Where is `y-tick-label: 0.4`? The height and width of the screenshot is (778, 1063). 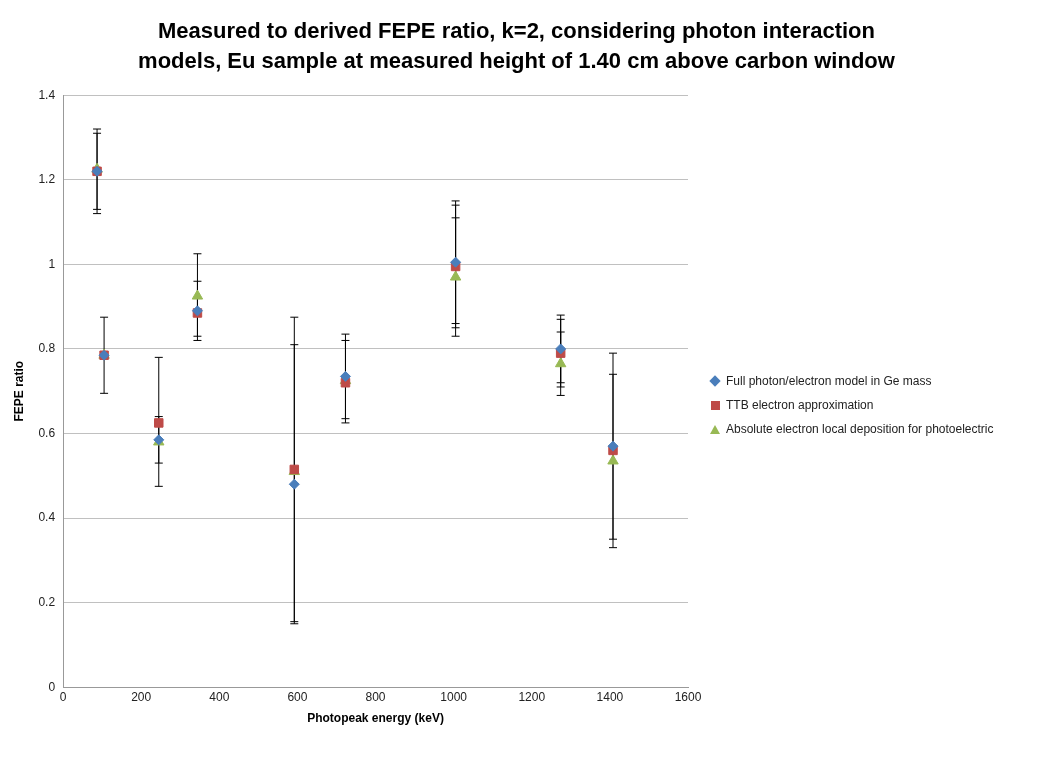
y-tick-label: 0.4 is located at coordinates (47, 517).